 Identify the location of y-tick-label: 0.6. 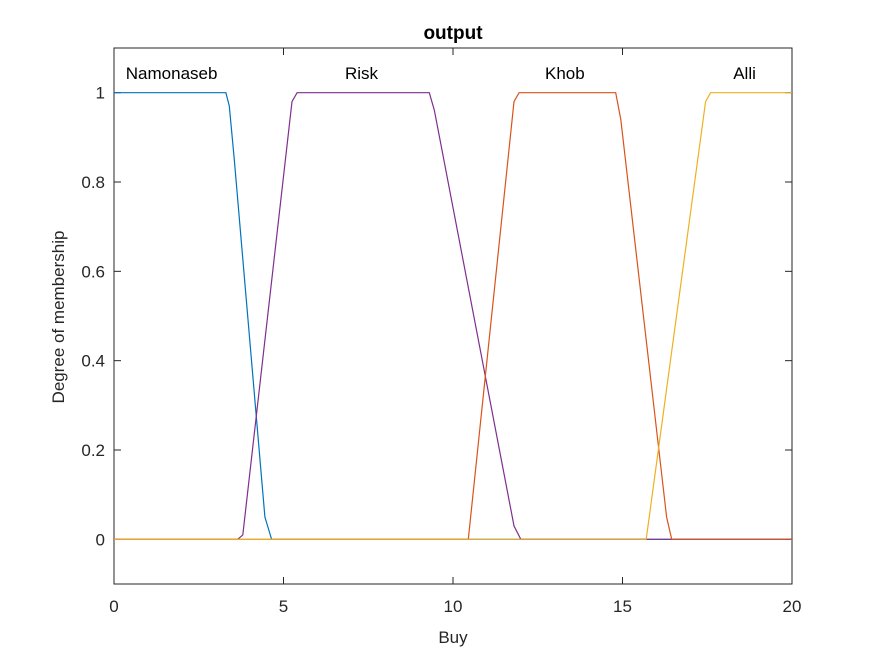
(93, 271).